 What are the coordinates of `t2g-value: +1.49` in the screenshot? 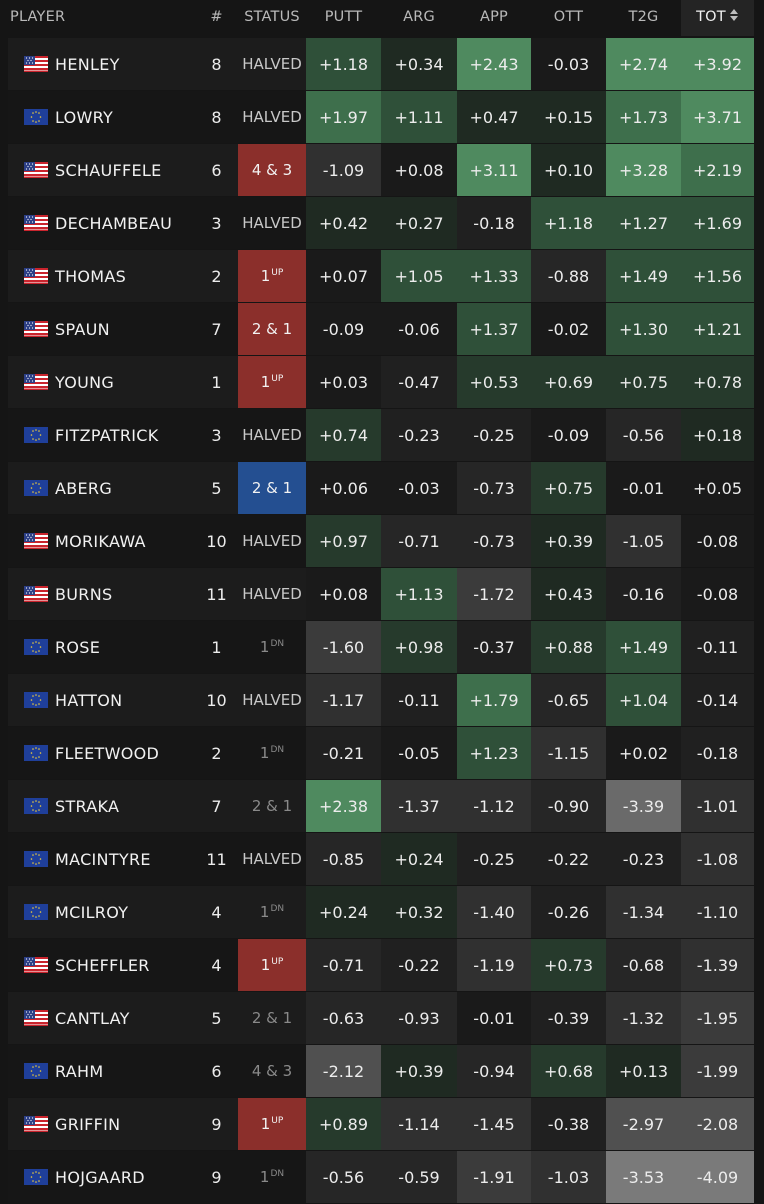 It's located at (643, 276).